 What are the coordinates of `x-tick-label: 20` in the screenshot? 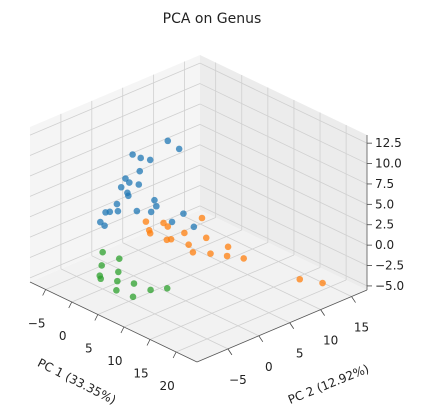 It's located at (166, 386).